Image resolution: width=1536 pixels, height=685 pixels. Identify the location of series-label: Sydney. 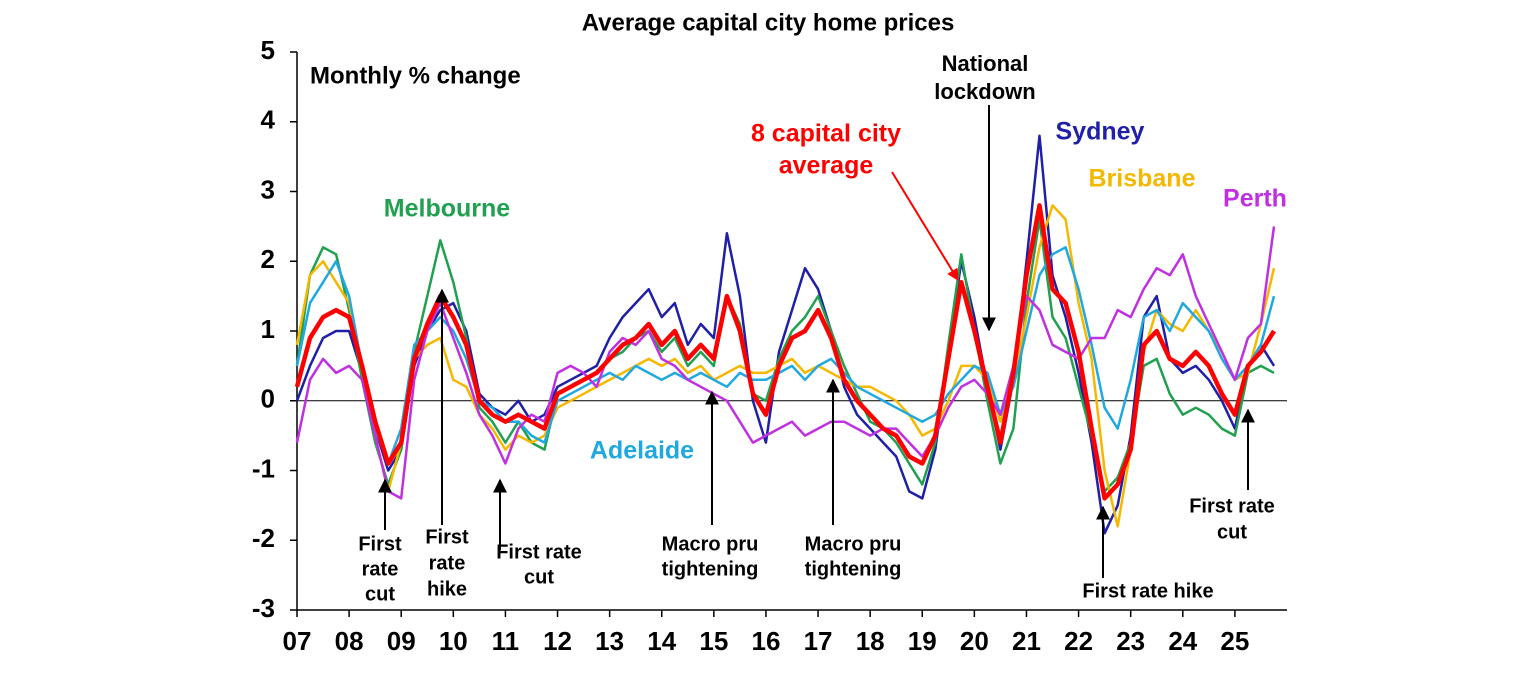
(1100, 132).